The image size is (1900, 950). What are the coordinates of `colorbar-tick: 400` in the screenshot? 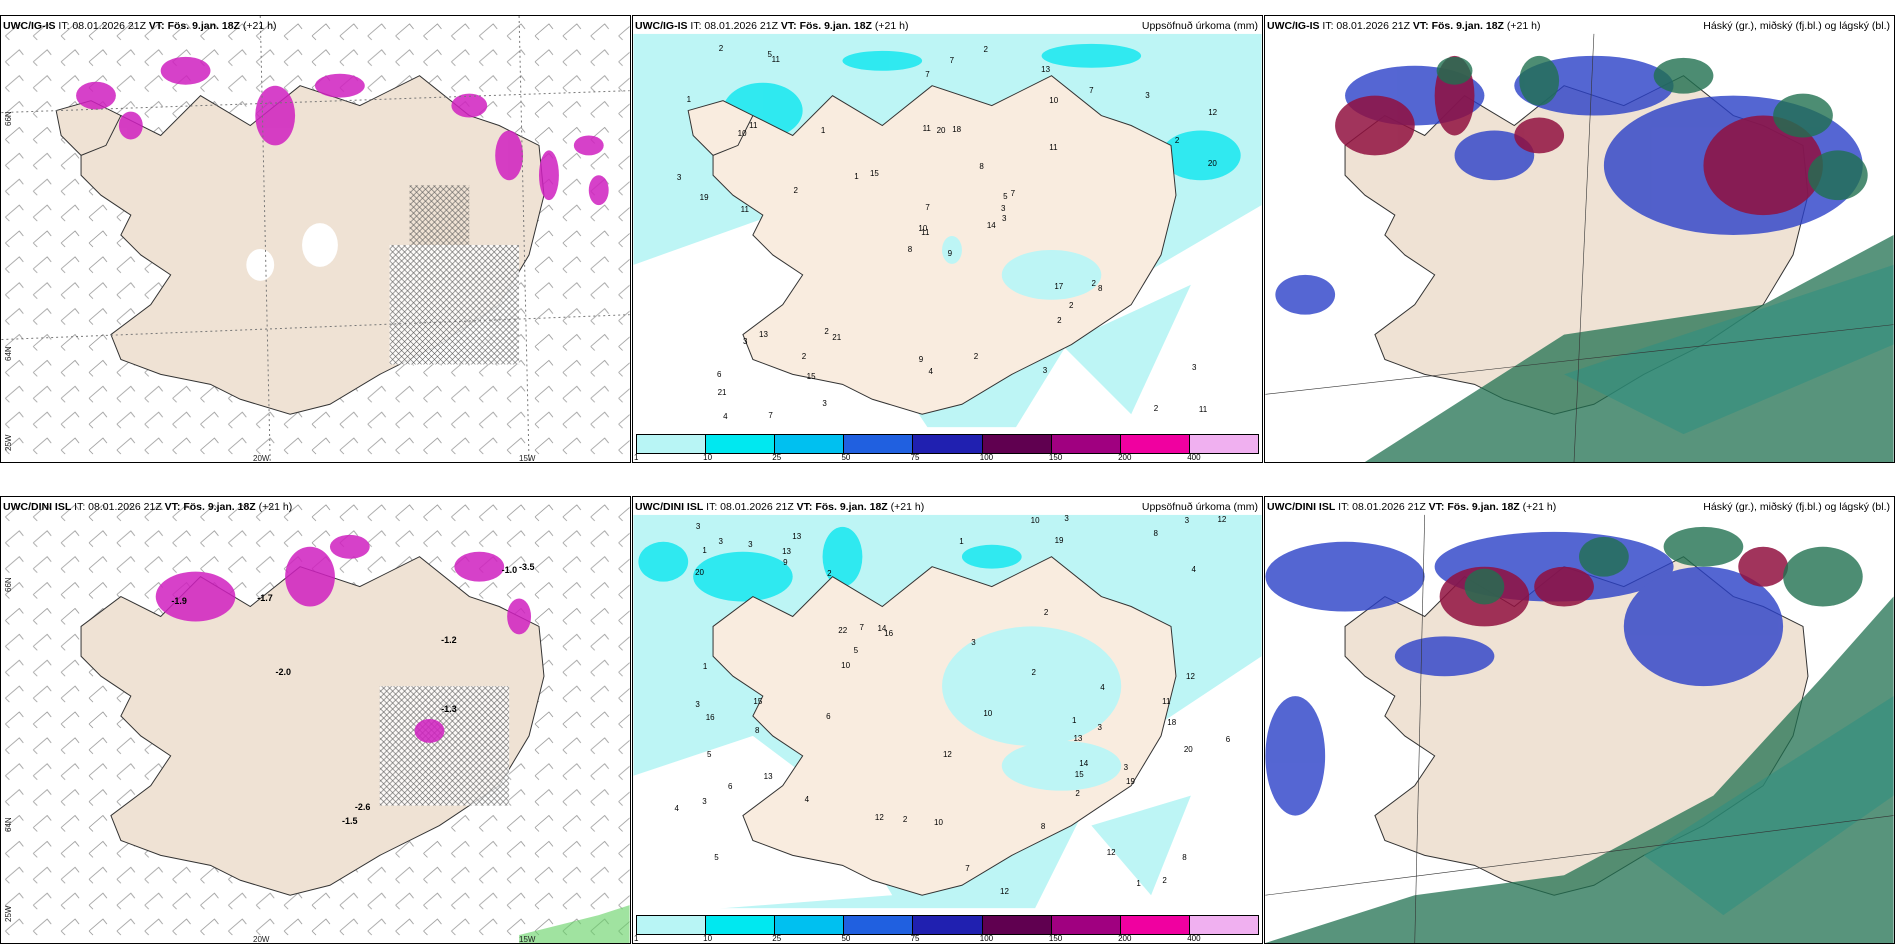 It's located at (1194, 938).